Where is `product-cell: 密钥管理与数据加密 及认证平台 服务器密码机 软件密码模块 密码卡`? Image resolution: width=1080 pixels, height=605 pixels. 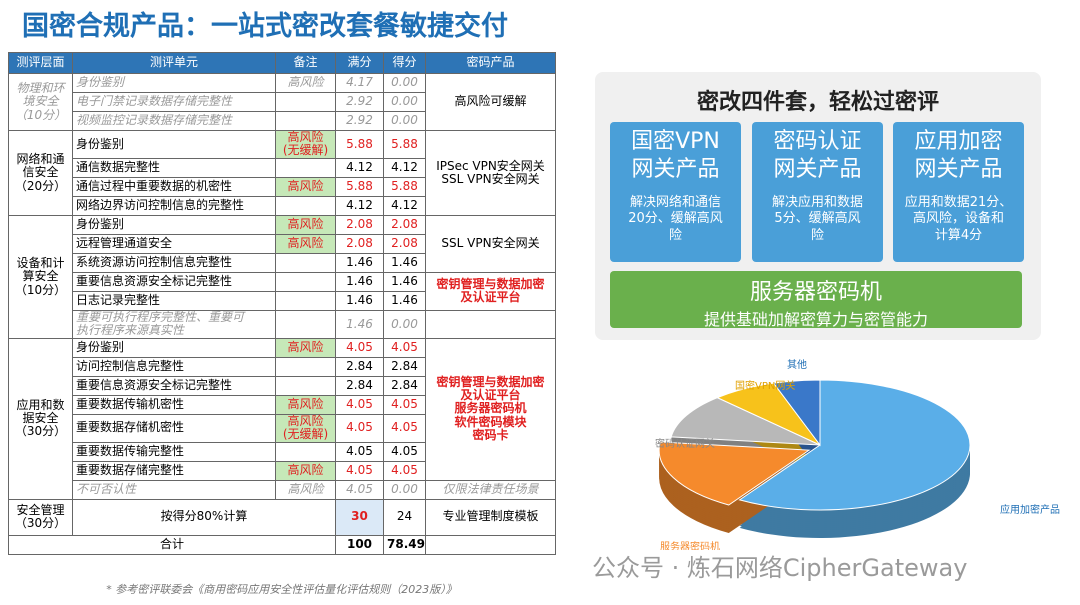 product-cell: 密钥管理与数据加密 及认证平台 服务器密码机 软件密码模块 密码卡 is located at coordinates (490, 409).